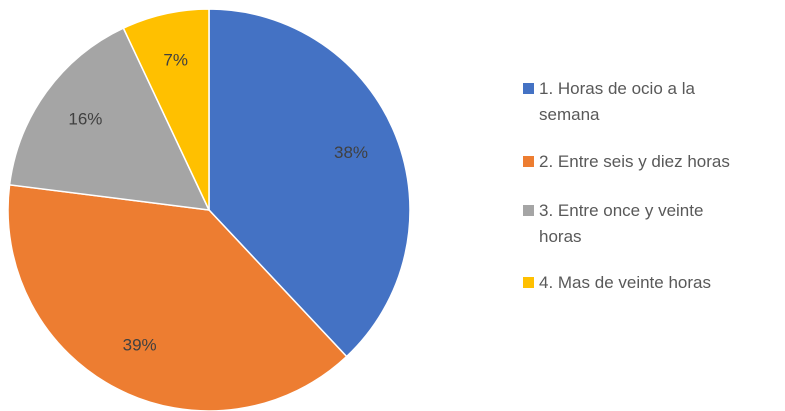 This screenshot has height=411, width=785. Describe the element at coordinates (634, 161) in the screenshot. I see `legend-label: 2. Entre seis y diez horas` at that location.